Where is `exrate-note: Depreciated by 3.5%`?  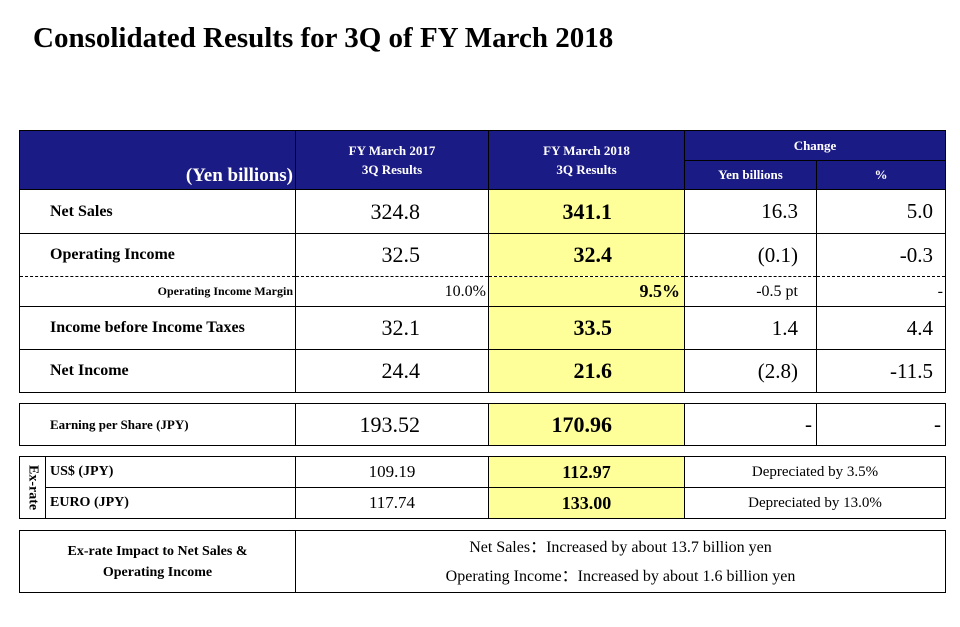 exrate-note: Depreciated by 3.5% is located at coordinates (815, 472).